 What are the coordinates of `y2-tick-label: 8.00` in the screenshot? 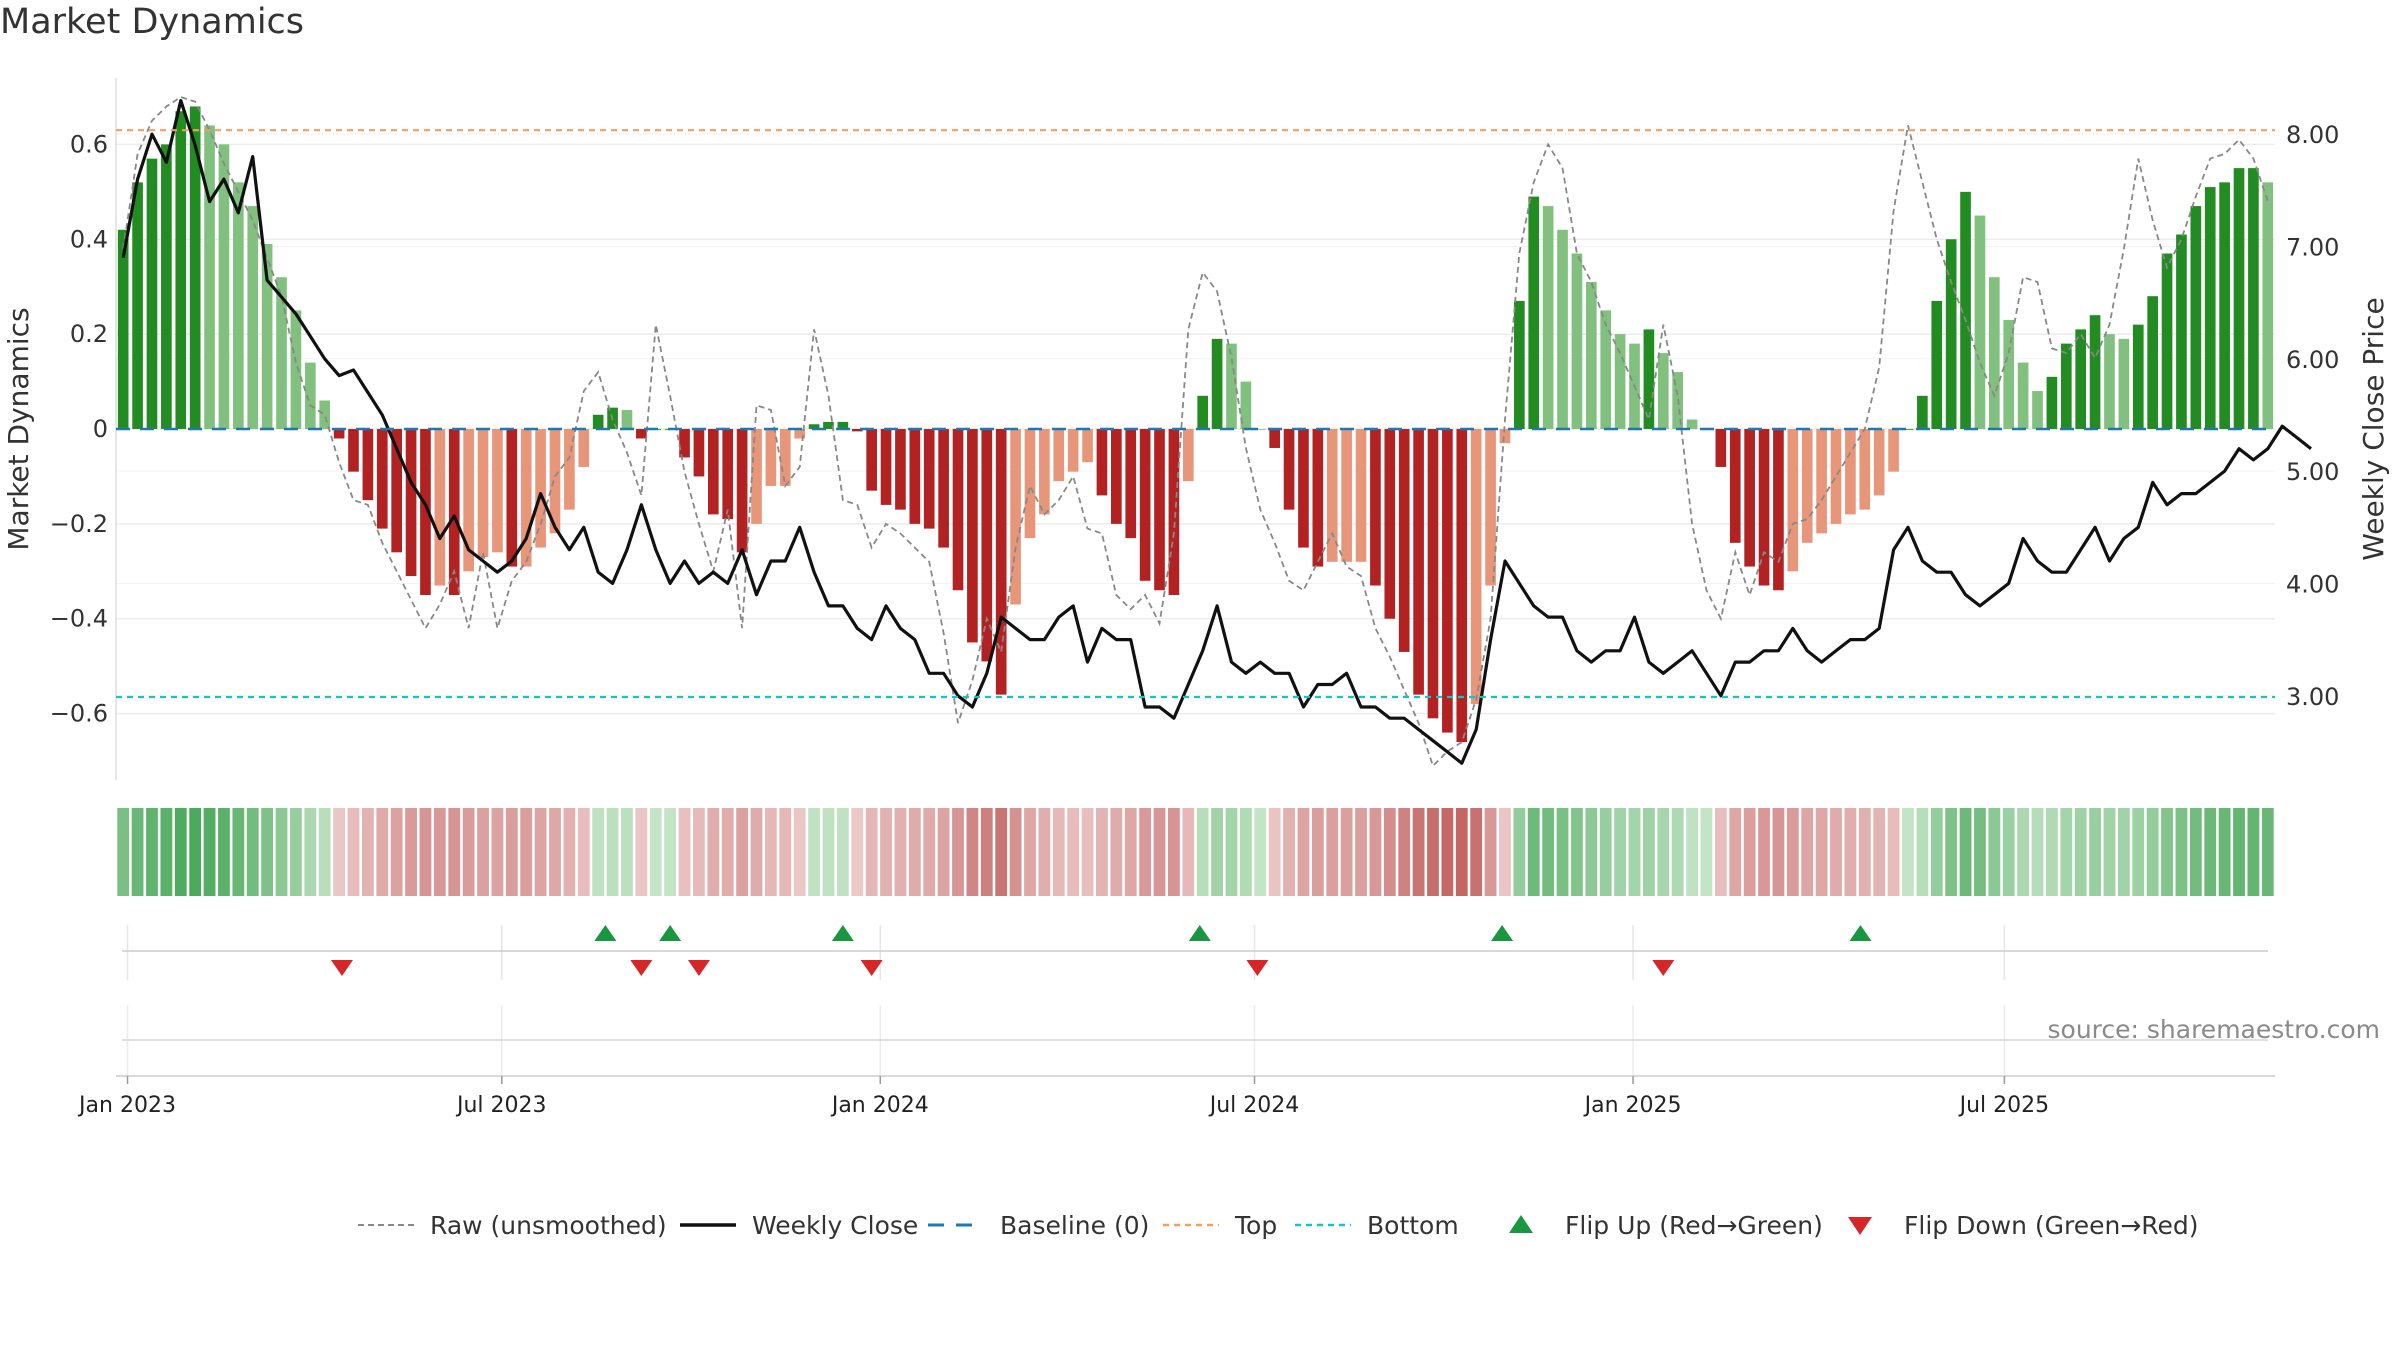 It's located at (2312, 135).